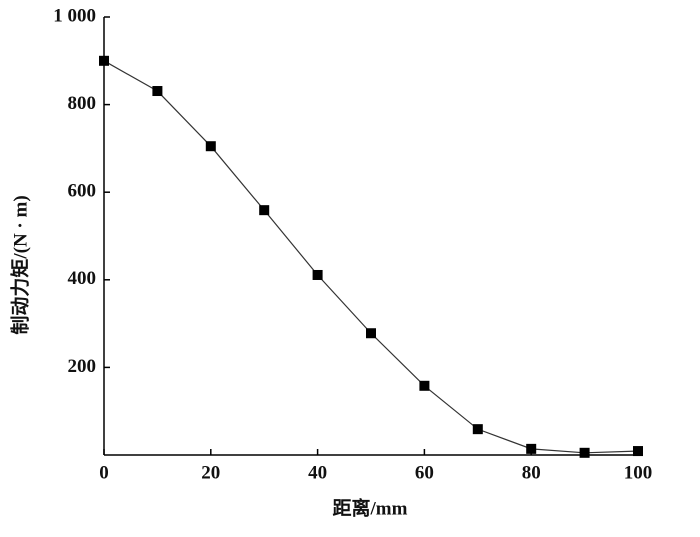  What do you see at coordinates (74, 15) in the screenshot?
I see `y-tick-label: 1 000` at bounding box center [74, 15].